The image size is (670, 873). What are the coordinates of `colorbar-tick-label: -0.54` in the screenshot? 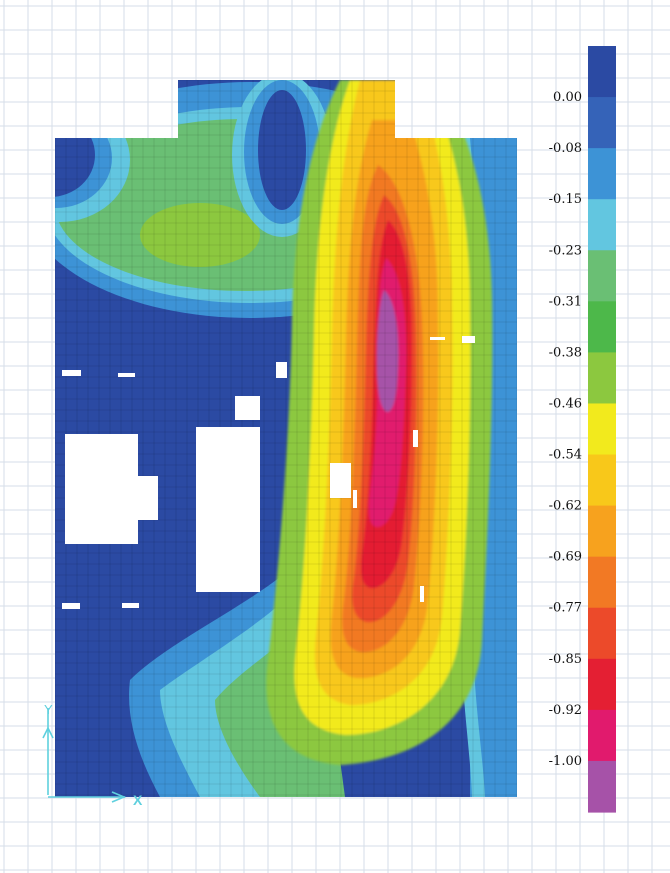 It's located at (565, 455).